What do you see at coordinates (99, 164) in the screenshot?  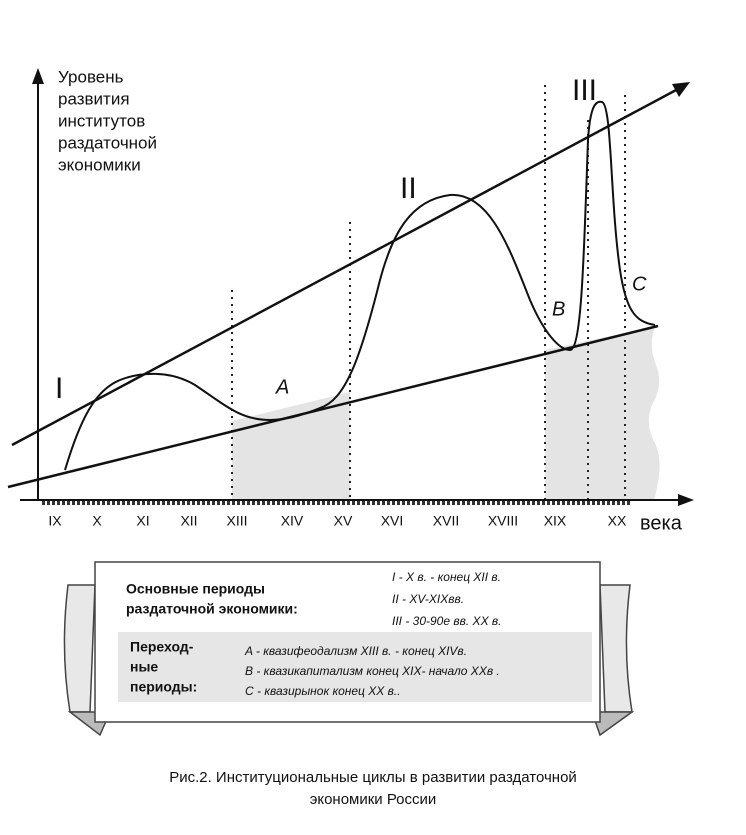 I see `y-label-line: экономики` at bounding box center [99, 164].